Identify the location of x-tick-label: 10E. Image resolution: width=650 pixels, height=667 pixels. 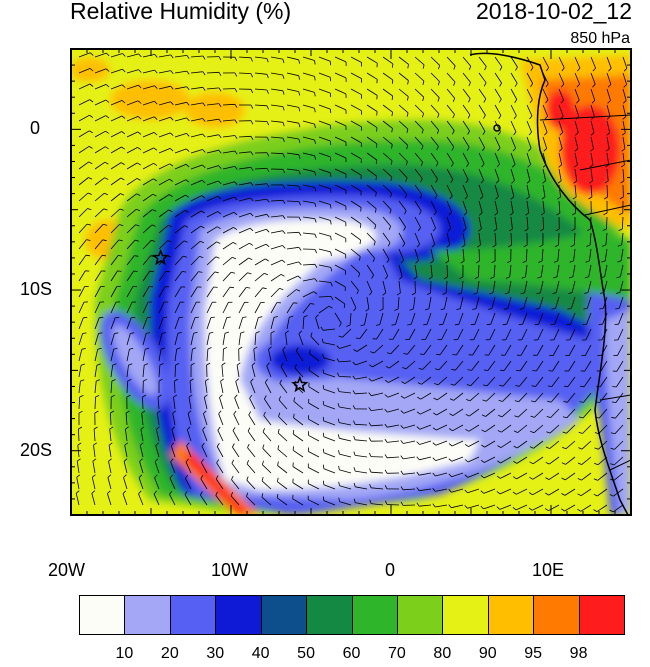
(548, 570).